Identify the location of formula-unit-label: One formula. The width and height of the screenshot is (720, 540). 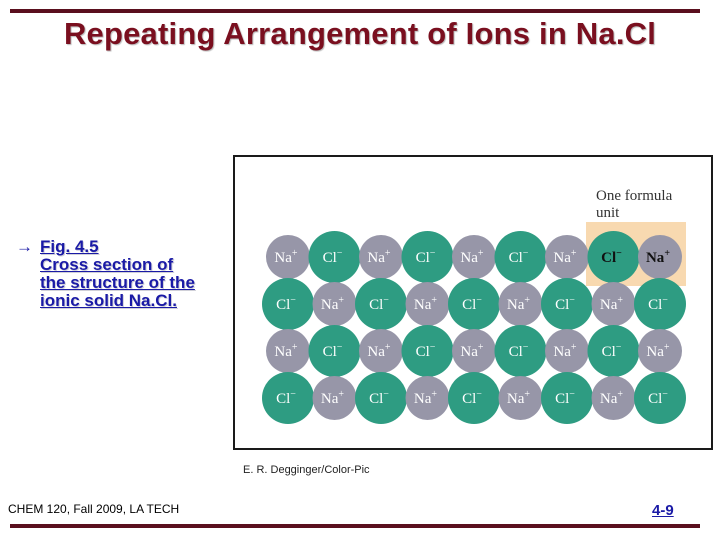
(634, 196).